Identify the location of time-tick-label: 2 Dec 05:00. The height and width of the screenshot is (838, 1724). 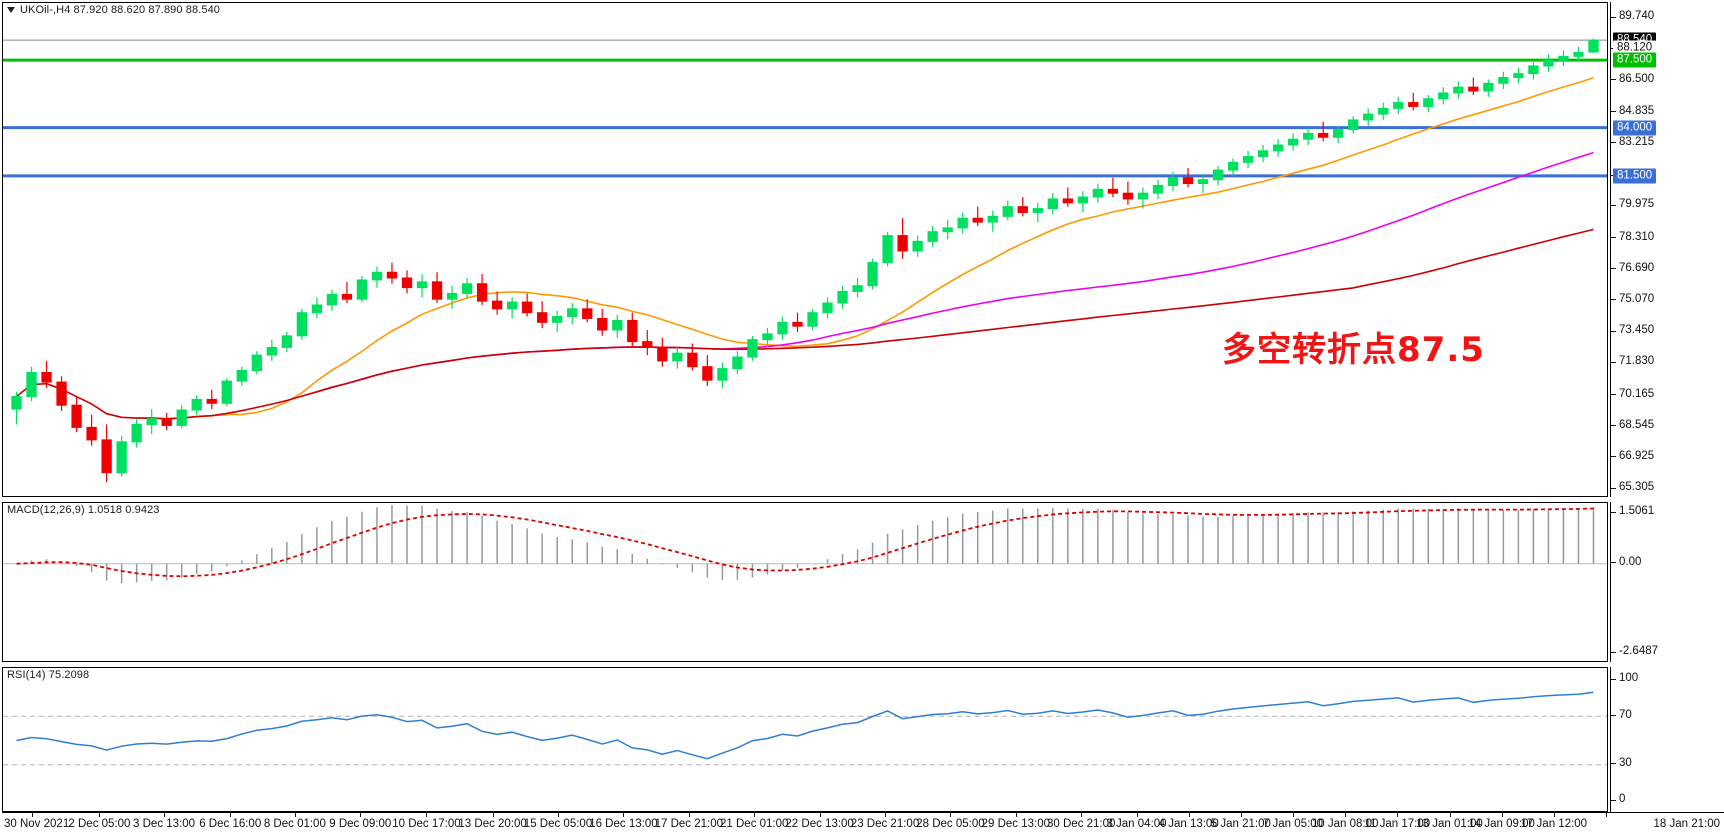
(99, 824).